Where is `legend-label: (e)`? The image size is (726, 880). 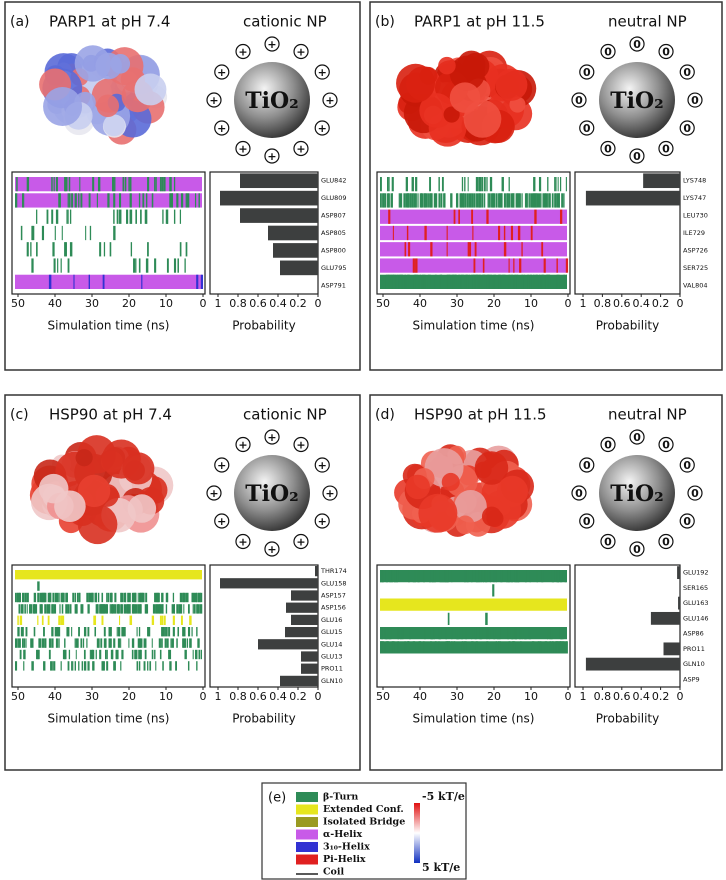
legend-label: (e) is located at coordinates (277, 798).